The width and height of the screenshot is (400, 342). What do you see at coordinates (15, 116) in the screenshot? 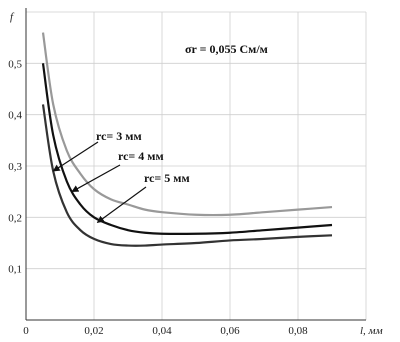
I see `y-tick-label: 0,4` at bounding box center [15, 116].